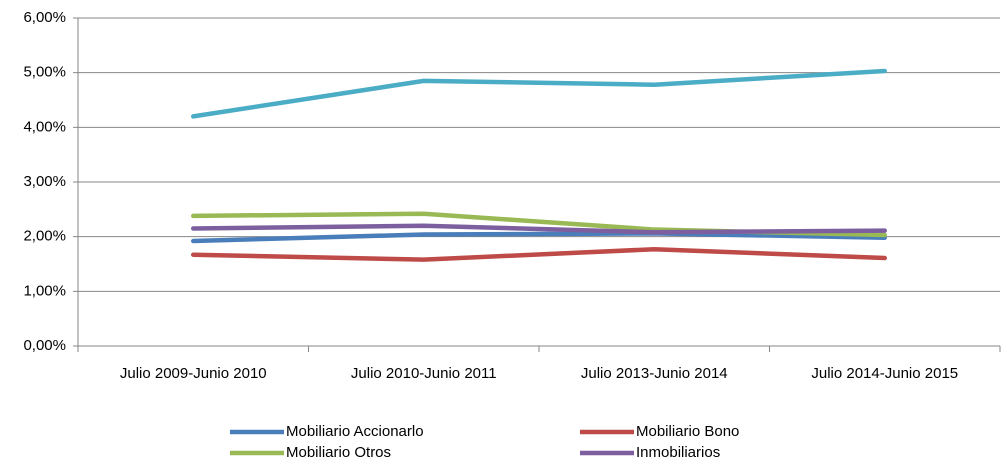 The height and width of the screenshot is (464, 1005). Describe the element at coordinates (678, 452) in the screenshot. I see `legend-label: Inmobiliarios` at that location.